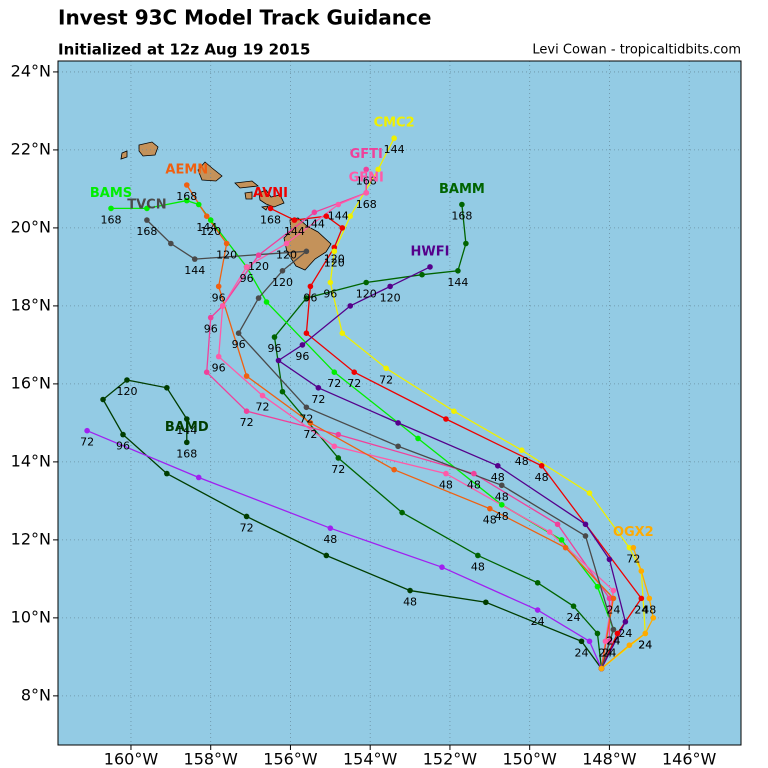  What do you see at coordinates (226, 206) in the screenshot?
I see `islands` at bounding box center [226, 206].